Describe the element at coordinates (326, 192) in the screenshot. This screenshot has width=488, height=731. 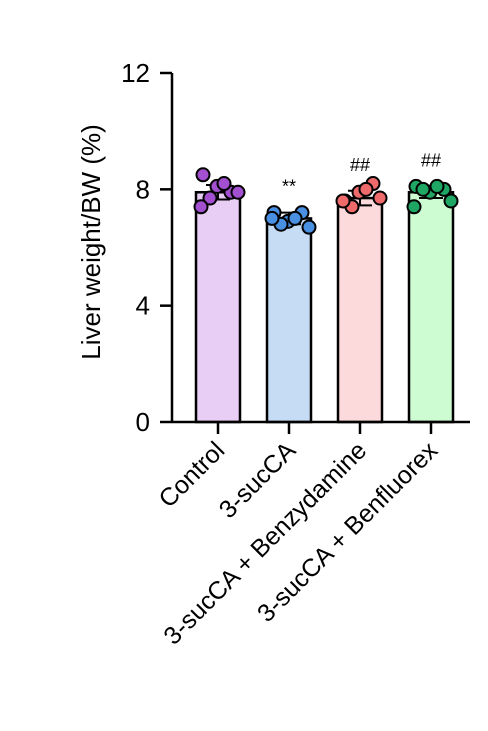
I see `points-layer: ** ## ##` at that location.